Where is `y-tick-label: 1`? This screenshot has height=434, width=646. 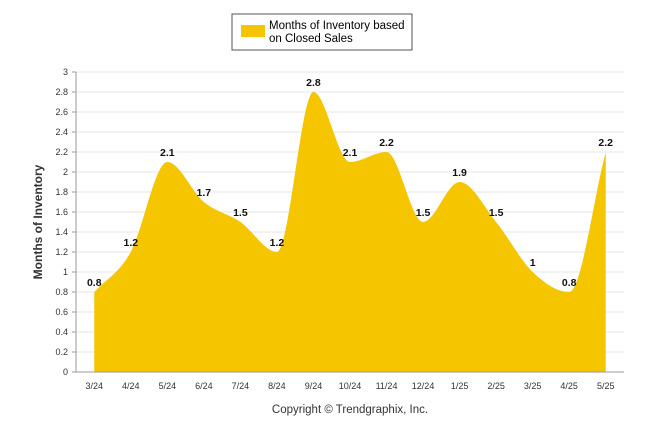 y-tick-label: 1 is located at coordinates (65, 272).